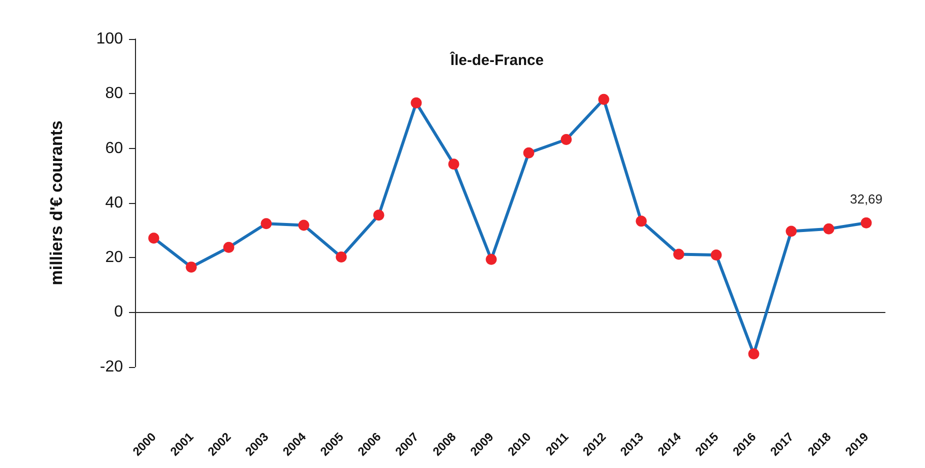  Describe the element at coordinates (866, 198) in the screenshot. I see `data-label: 32,69` at that location.